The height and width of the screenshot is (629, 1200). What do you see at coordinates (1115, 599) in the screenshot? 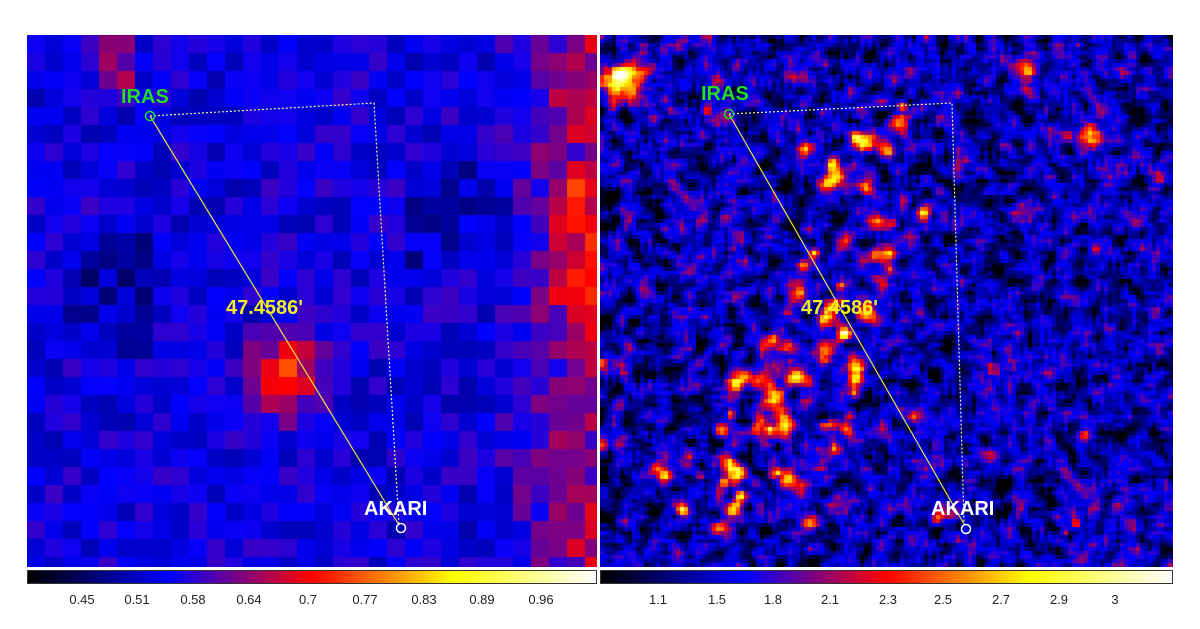
I see `tick-label: 3` at bounding box center [1115, 599].